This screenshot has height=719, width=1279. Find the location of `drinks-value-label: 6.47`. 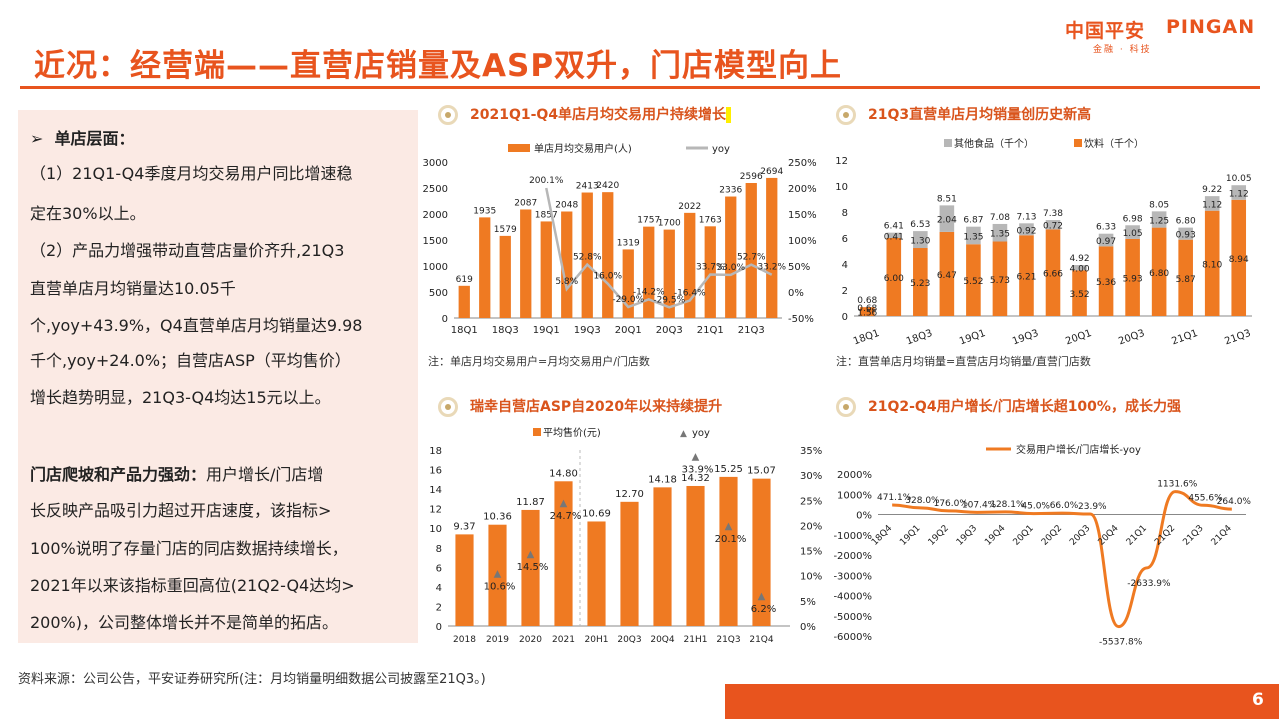

drinks-value-label: 6.47 is located at coordinates (947, 276).